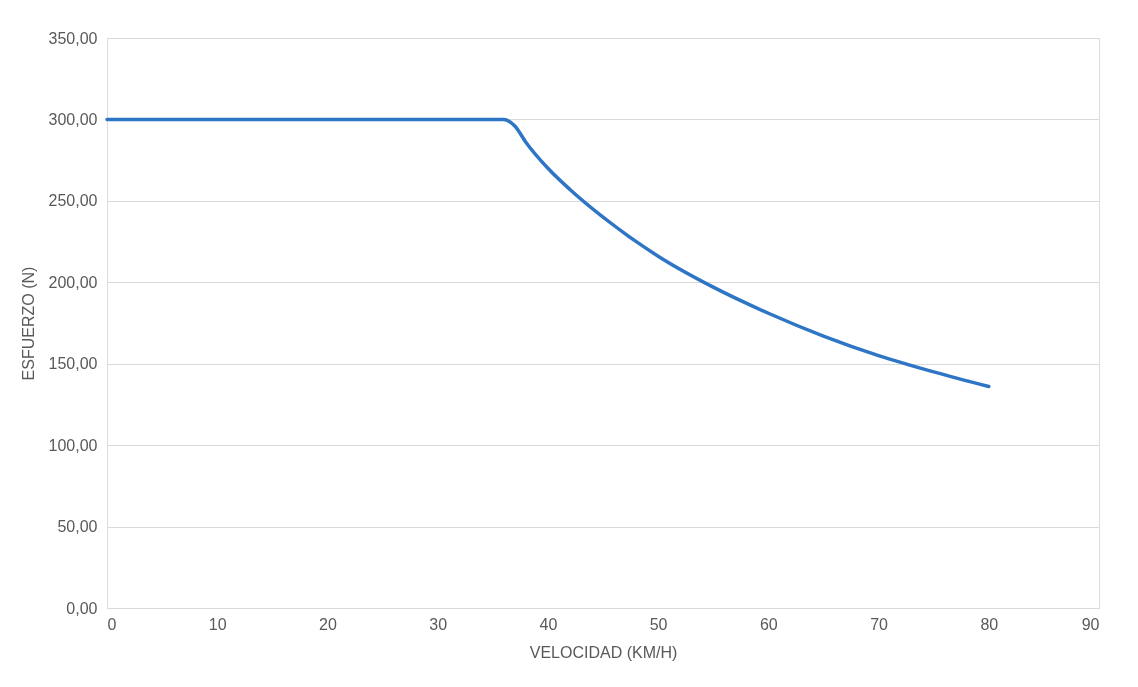 This screenshot has width=1138, height=687. Describe the element at coordinates (989, 624) in the screenshot. I see `x-tick-label: 80` at that location.